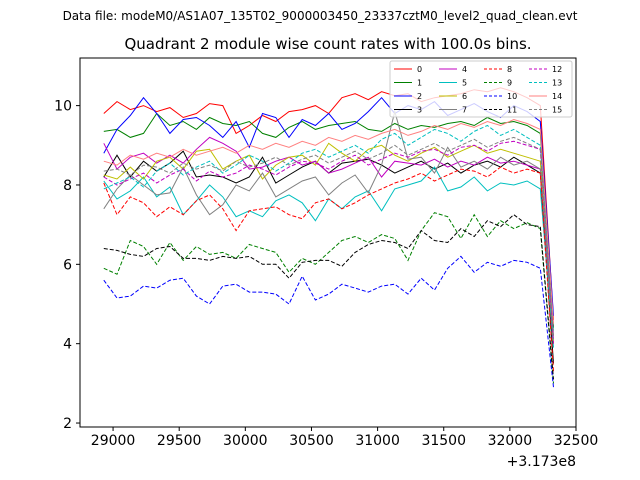  Describe the element at coordinates (179, 441) in the screenshot. I see `x-tick-label: 29500` at that location.